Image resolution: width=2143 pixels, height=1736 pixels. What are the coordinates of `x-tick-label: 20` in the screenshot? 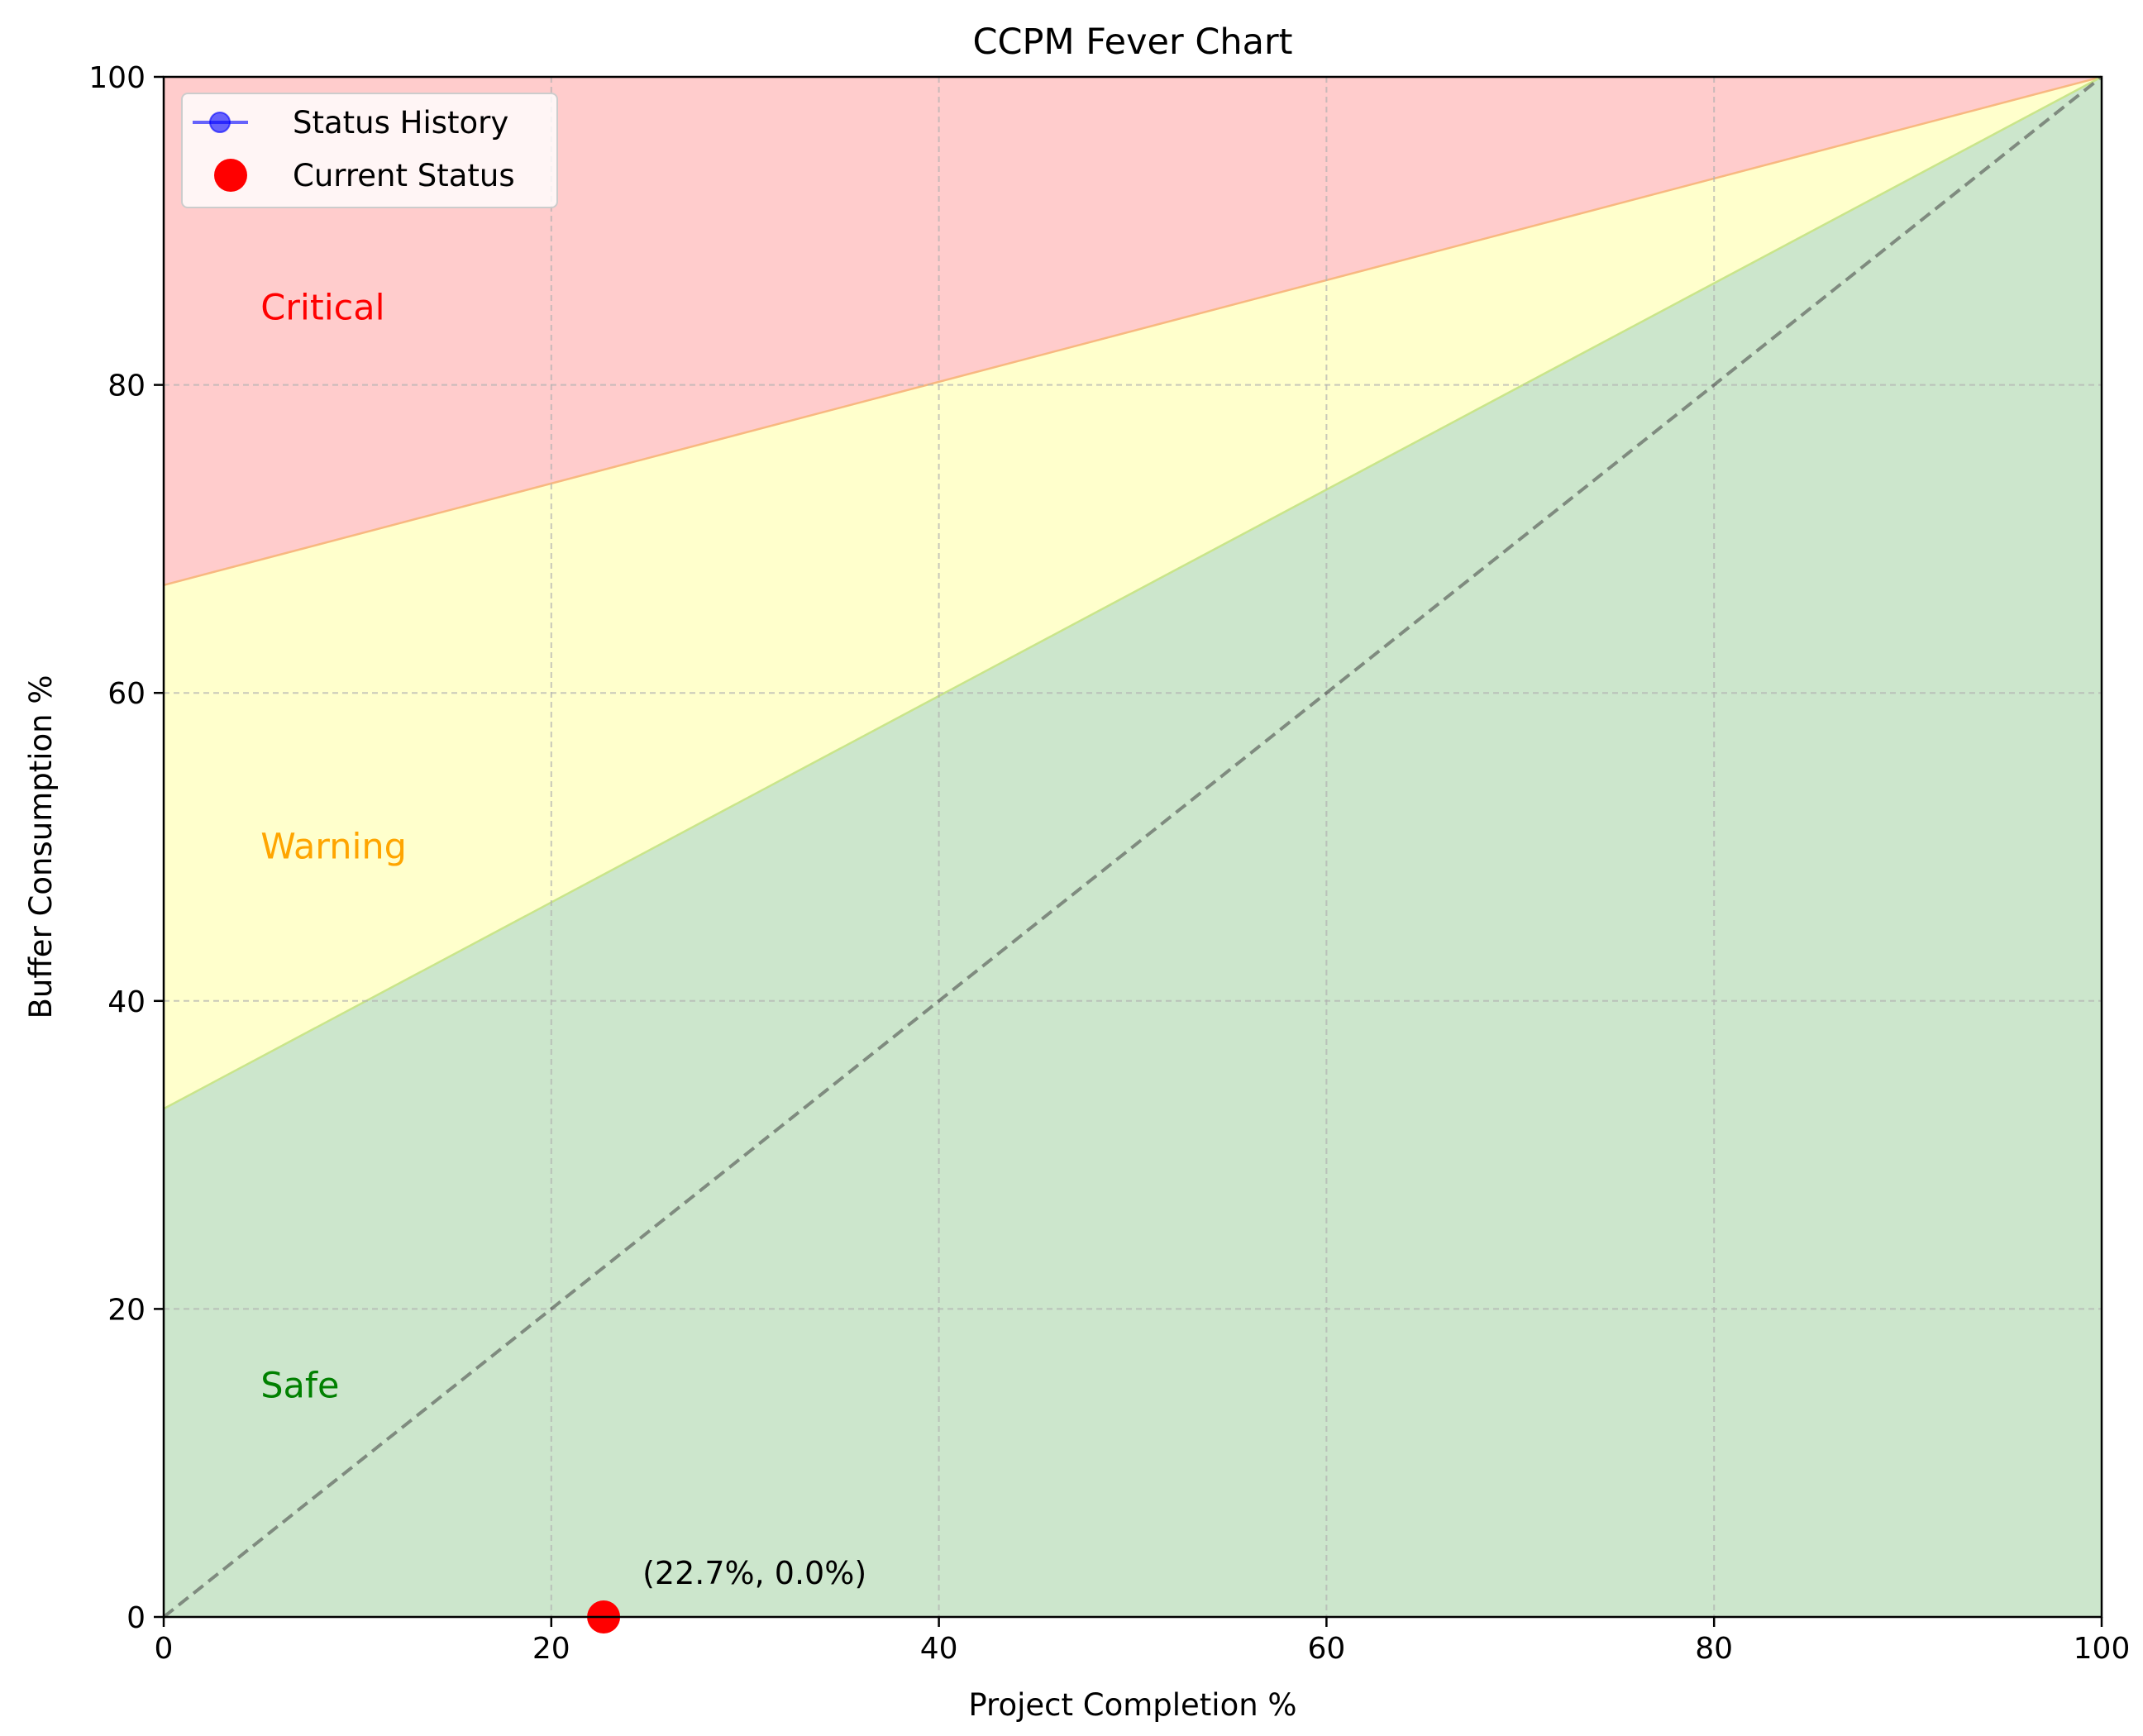 It's located at (551, 1649).